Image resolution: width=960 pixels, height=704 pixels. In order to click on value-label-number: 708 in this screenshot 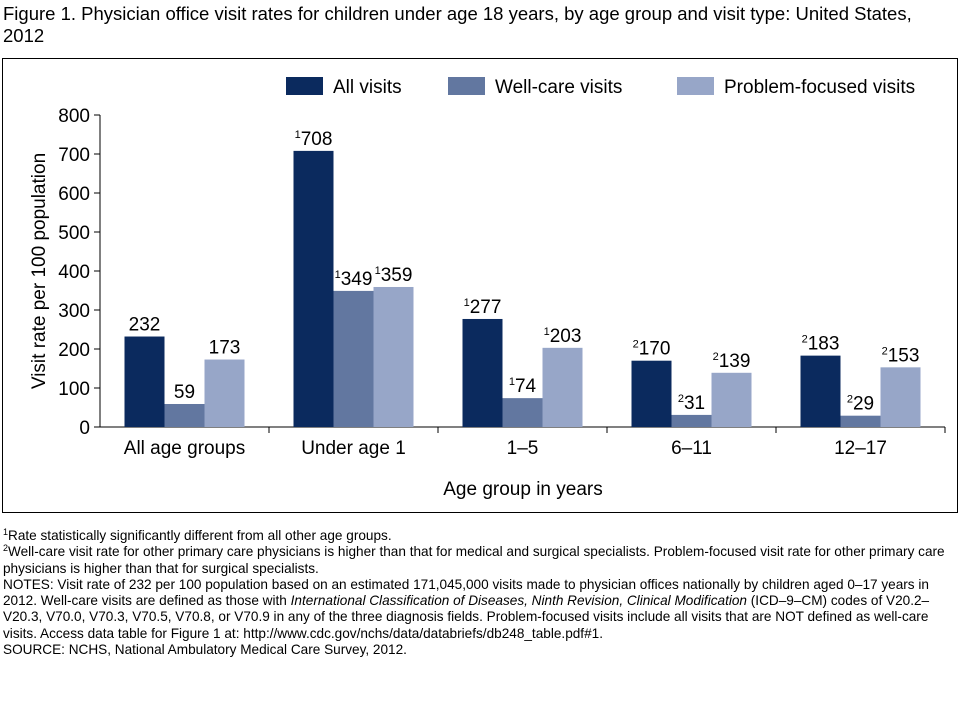, I will do `click(317, 139)`.